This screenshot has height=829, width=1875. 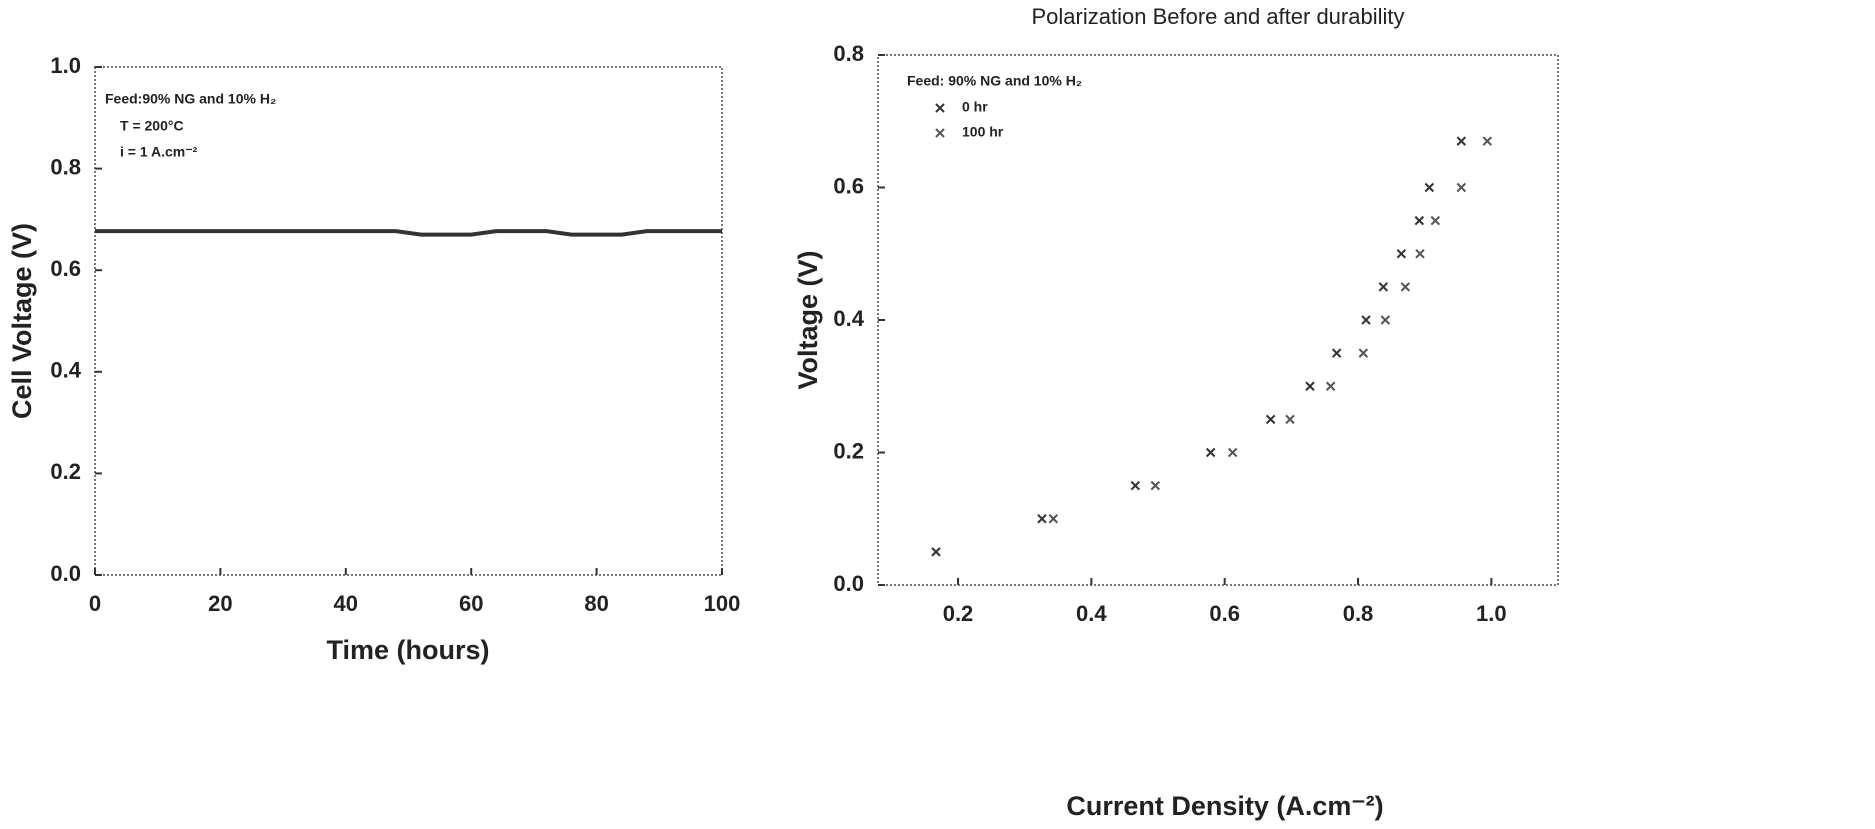 What do you see at coordinates (471, 603) in the screenshot?
I see `x-tick-label: 60` at bounding box center [471, 603].